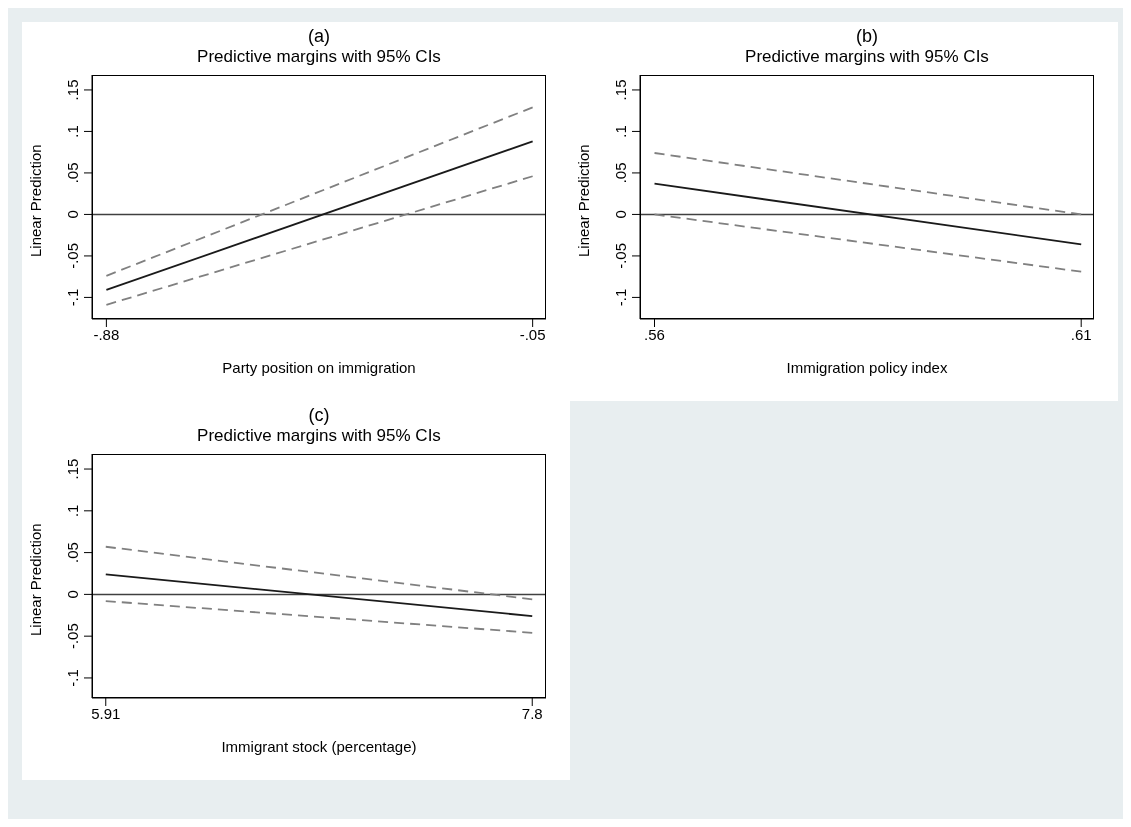  I want to click on chart-title: (a), so click(319, 36).